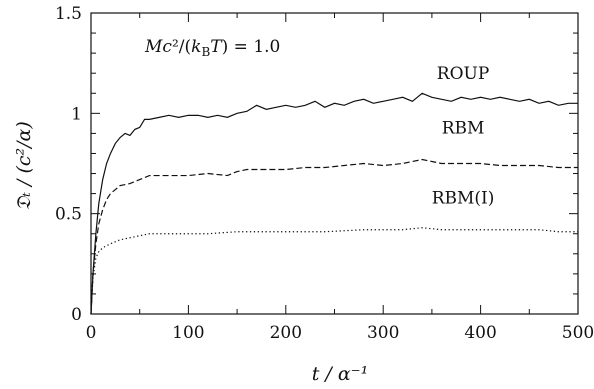  I want to click on annotation-part: = 1.0, so click(254, 47).